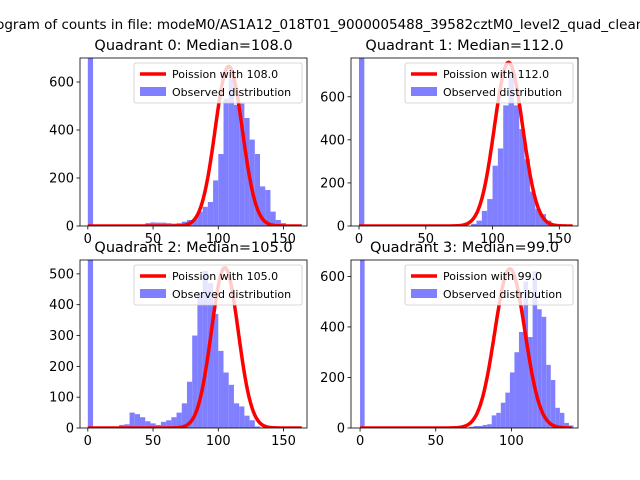  I want to click on legend-label-poisson: Poission with 108.0, so click(225, 74).